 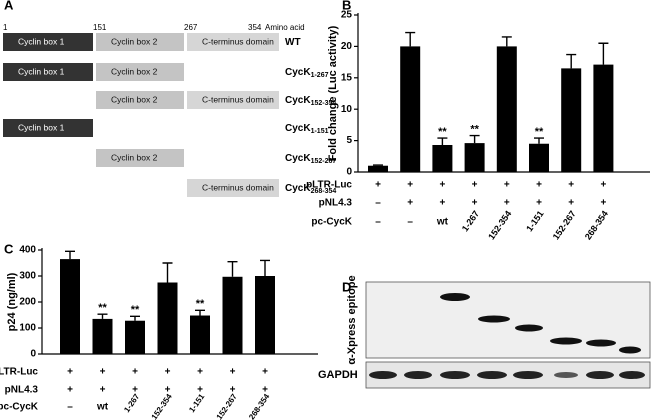 What do you see at coordinates (329, 185) in the screenshot?
I see `condition-name: pLTR-Luc` at bounding box center [329, 185].